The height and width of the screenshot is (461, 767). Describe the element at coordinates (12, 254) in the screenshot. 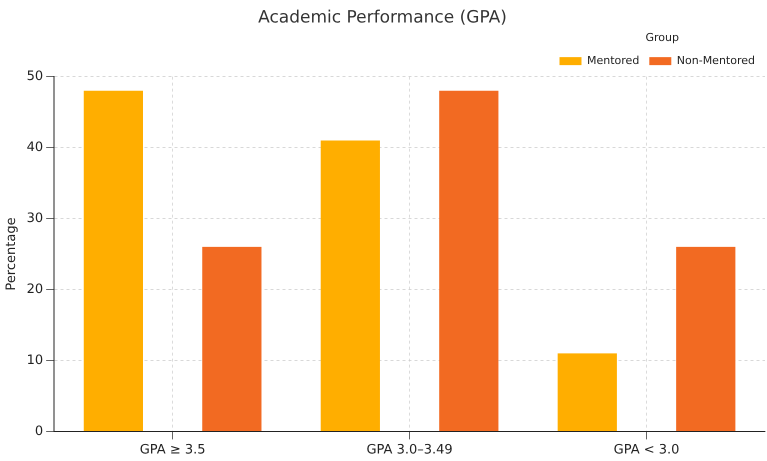

I see `y-axis-title: Percentage` at that location.